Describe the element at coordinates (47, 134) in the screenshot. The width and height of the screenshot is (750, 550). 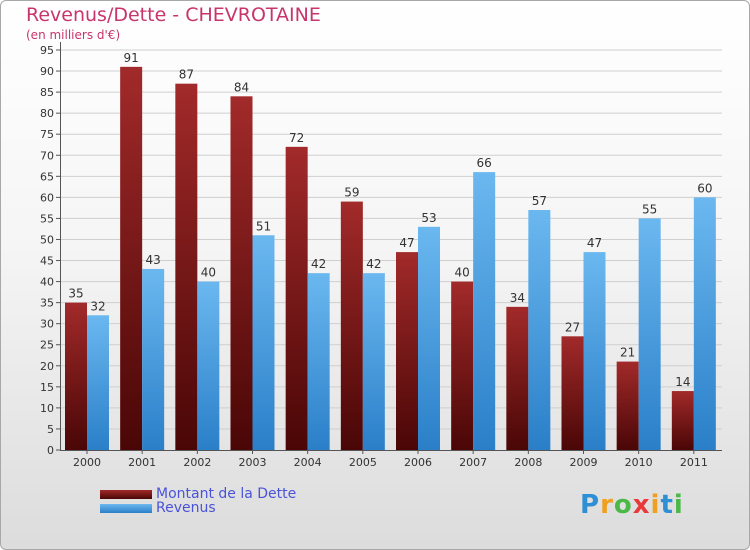
I see `y-tick-label: 75` at that location.